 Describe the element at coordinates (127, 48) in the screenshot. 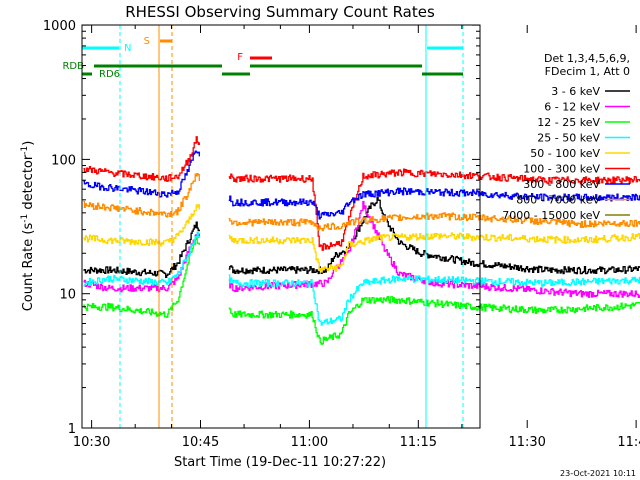

I see `annotation-n: N` at that location.